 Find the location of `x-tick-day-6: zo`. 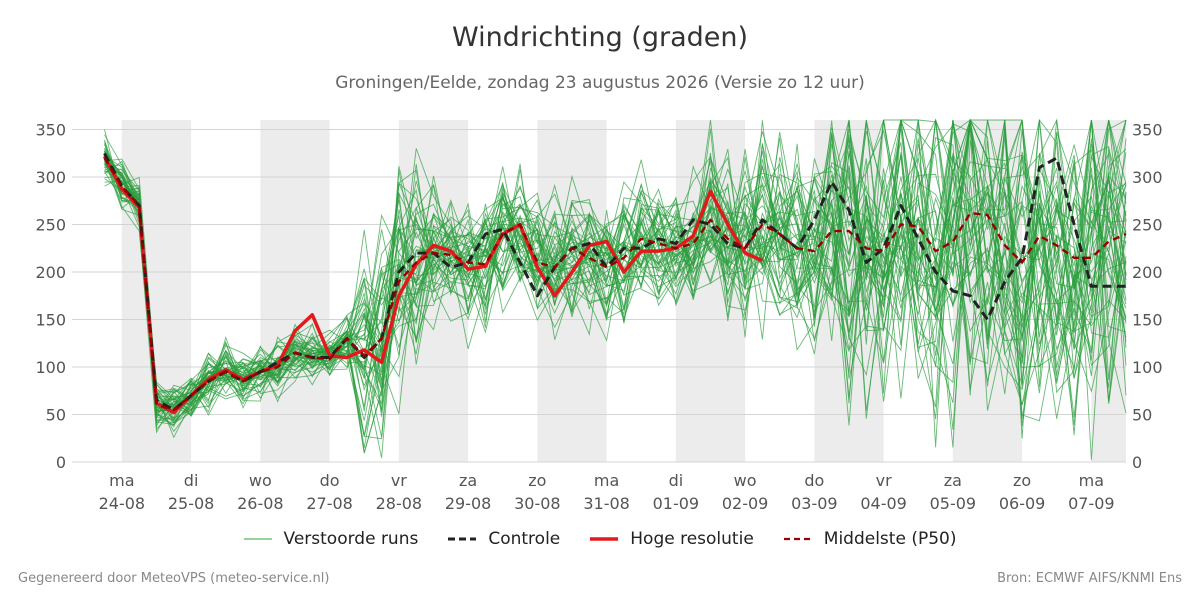

x-tick-day-6: zo is located at coordinates (537, 480).